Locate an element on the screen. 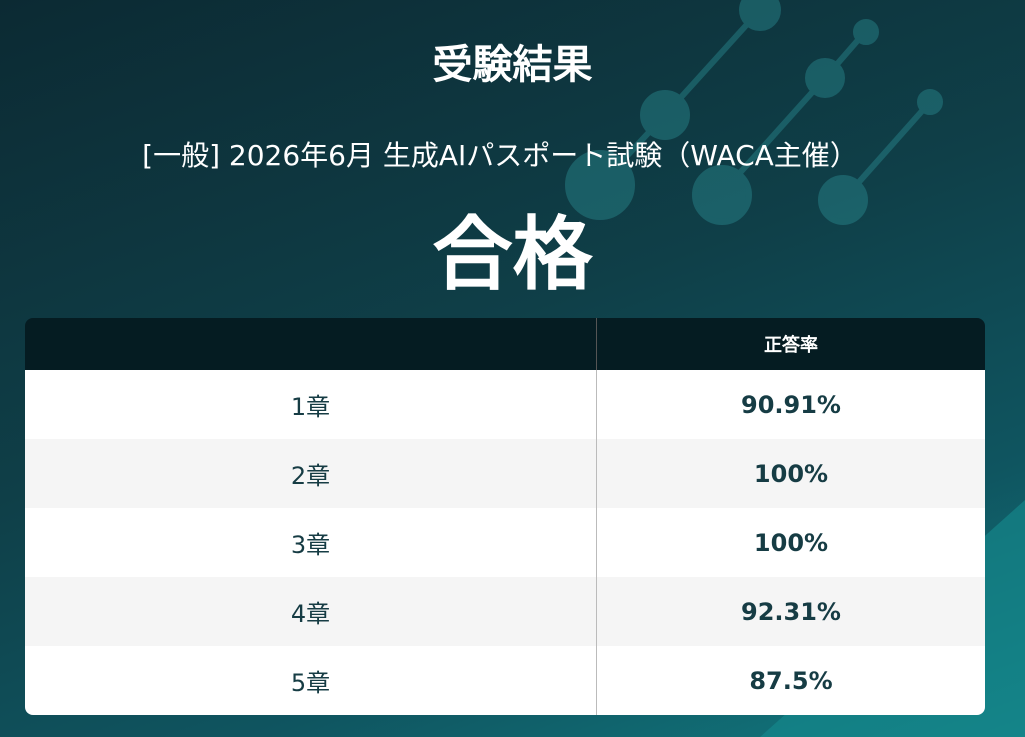 This screenshot has width=1025, height=737. chapter: 3章 is located at coordinates (311, 542).